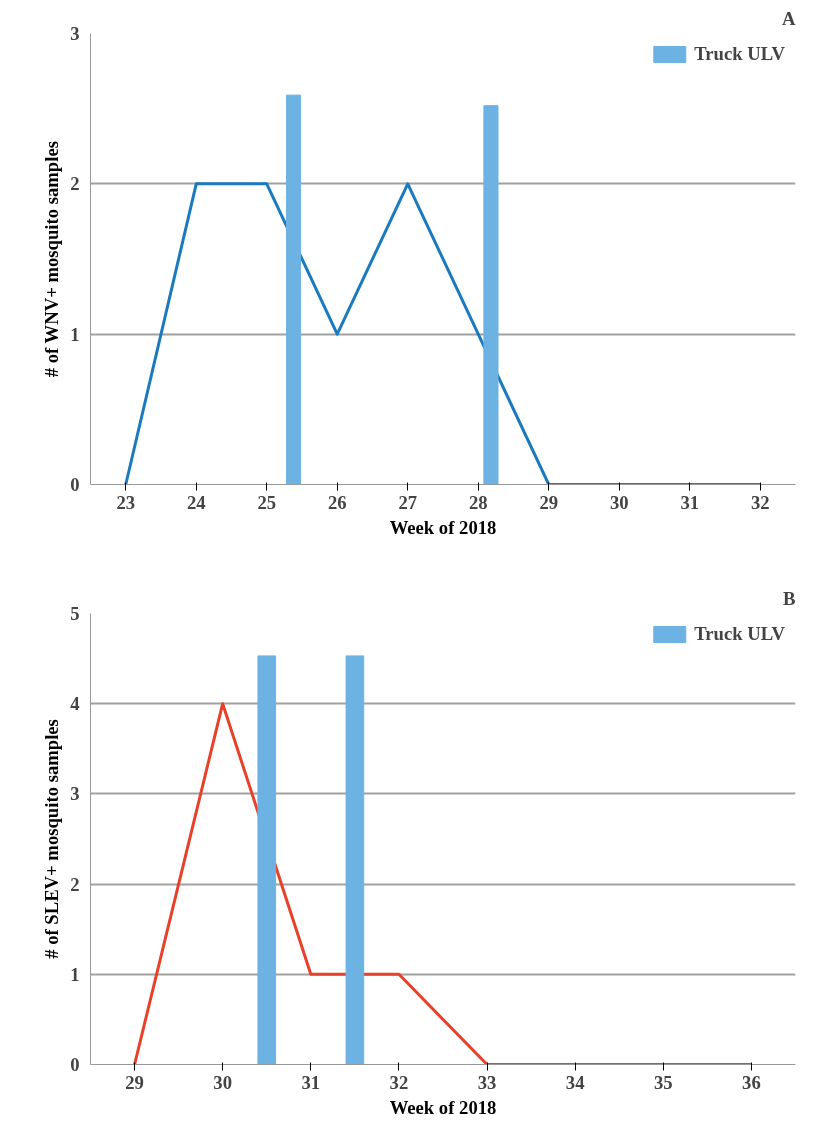 The image size is (814, 1145). What do you see at coordinates (267, 502) in the screenshot?
I see `x-tick-label: 25` at bounding box center [267, 502].